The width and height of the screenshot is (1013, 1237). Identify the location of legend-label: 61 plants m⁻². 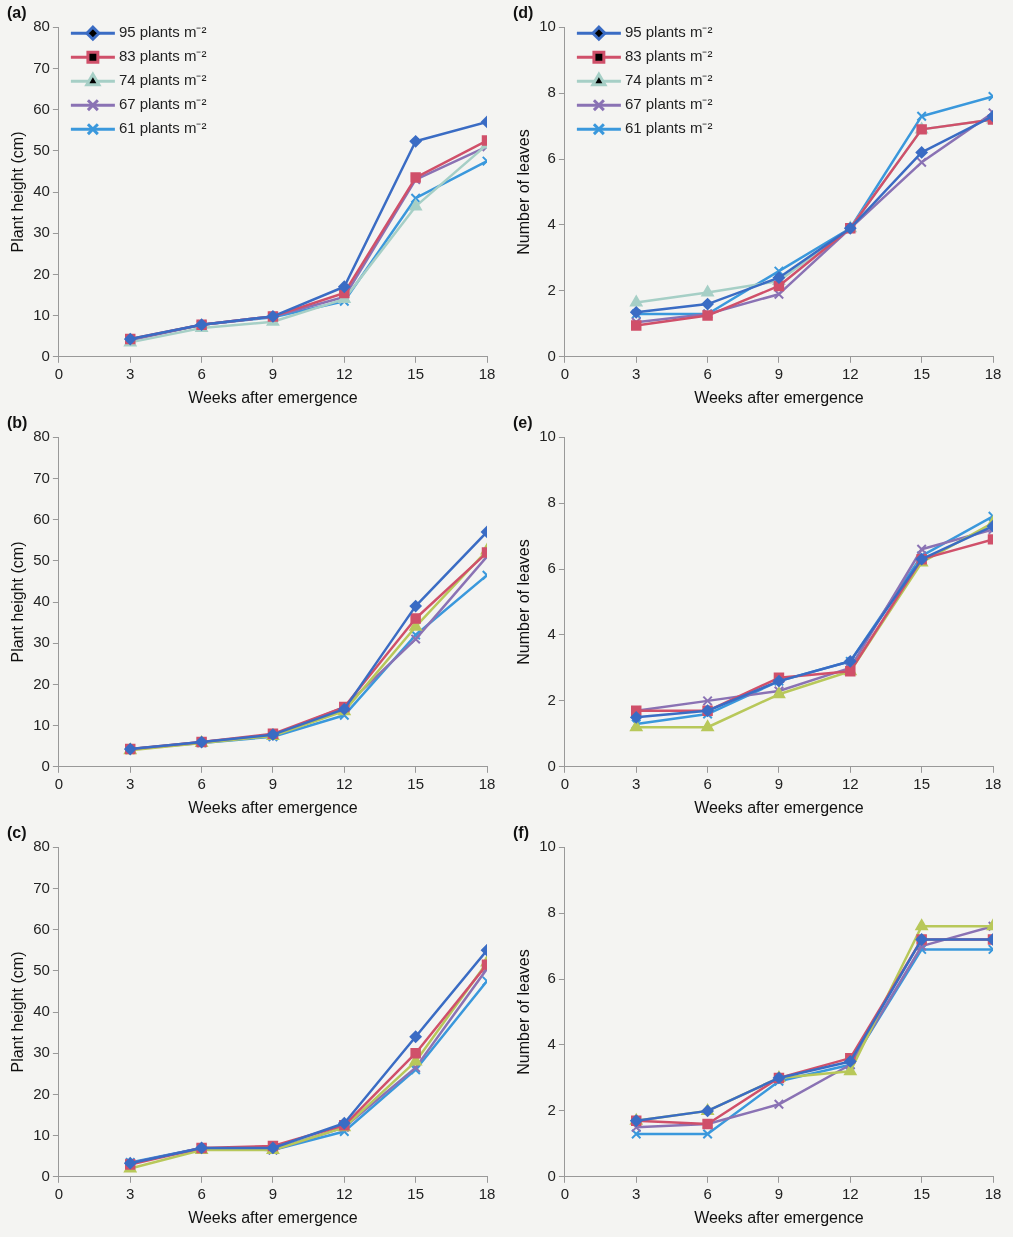
(162, 128).